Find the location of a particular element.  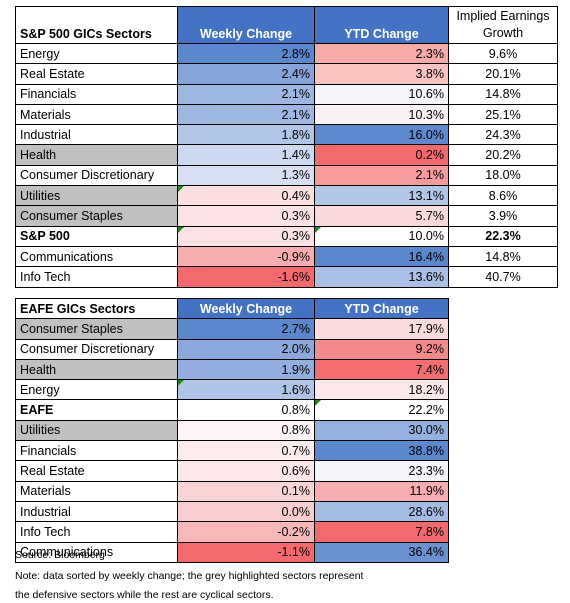

table-row: Utilities 0.8% 30.0% is located at coordinates (232, 430).